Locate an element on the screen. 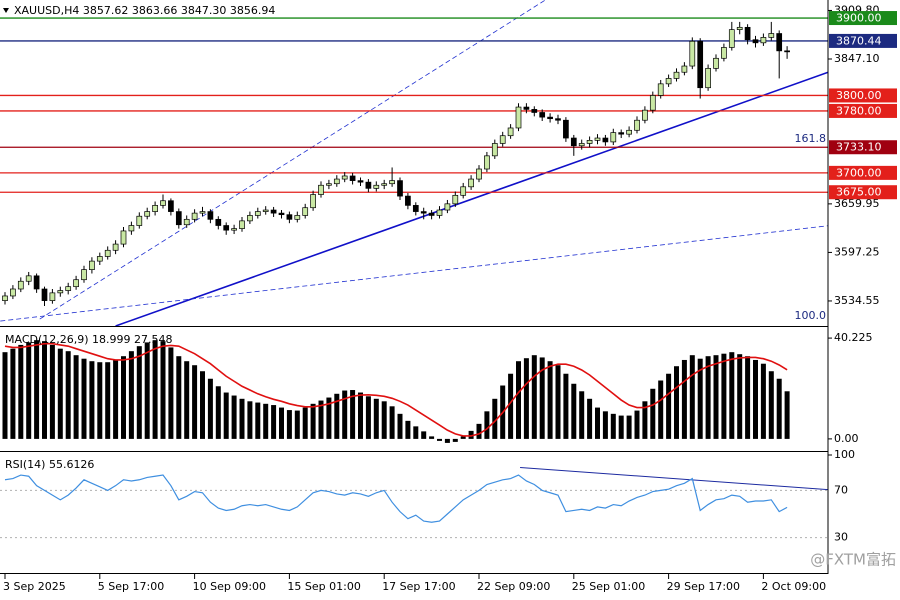 The height and width of the screenshot is (600, 900). x-tick-label: 17 Sep 17:00 is located at coordinates (418, 586).